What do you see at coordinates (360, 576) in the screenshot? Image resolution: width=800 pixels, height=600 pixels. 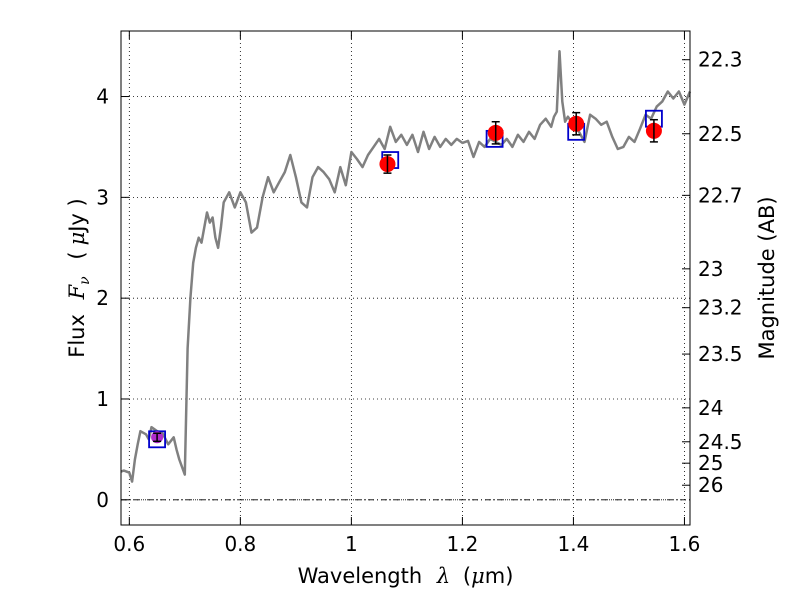 I see `x-axis-label-prefix: Wavelength` at bounding box center [360, 576].